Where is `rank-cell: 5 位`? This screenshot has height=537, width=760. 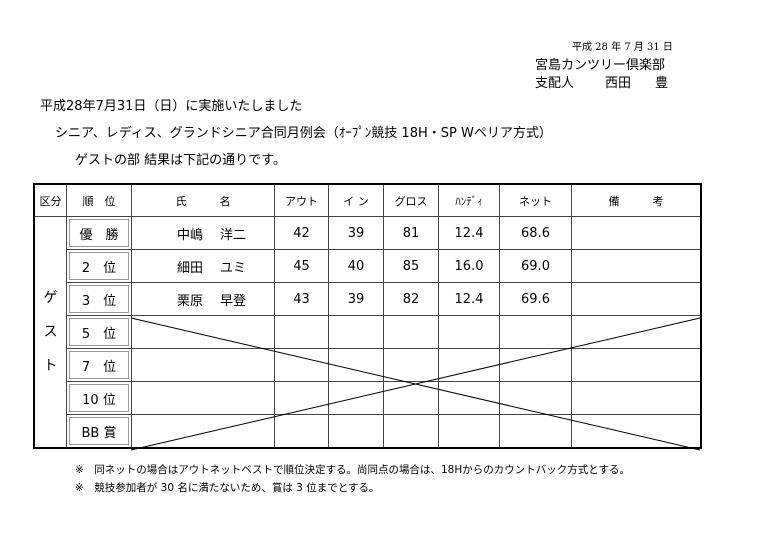
rank-cell: 5 位 is located at coordinates (99, 332).